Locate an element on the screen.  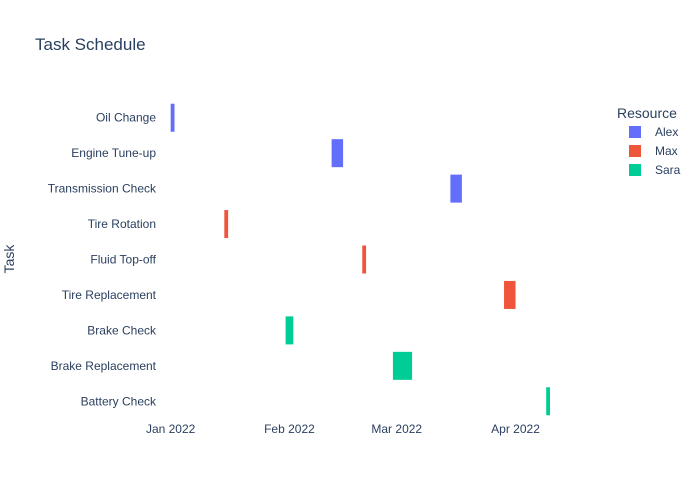
x-tick-label: Apr 2022 is located at coordinates (515, 429).